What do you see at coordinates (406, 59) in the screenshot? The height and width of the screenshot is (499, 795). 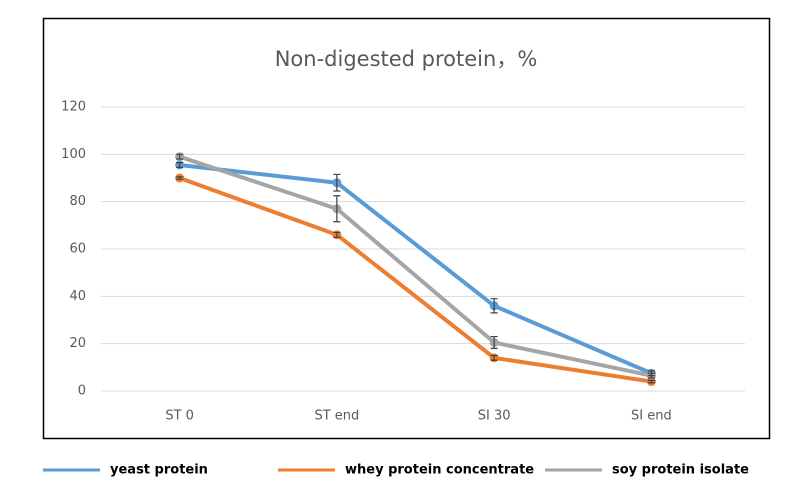 I see `chart-title: Non-digested protein，%` at bounding box center [406, 59].